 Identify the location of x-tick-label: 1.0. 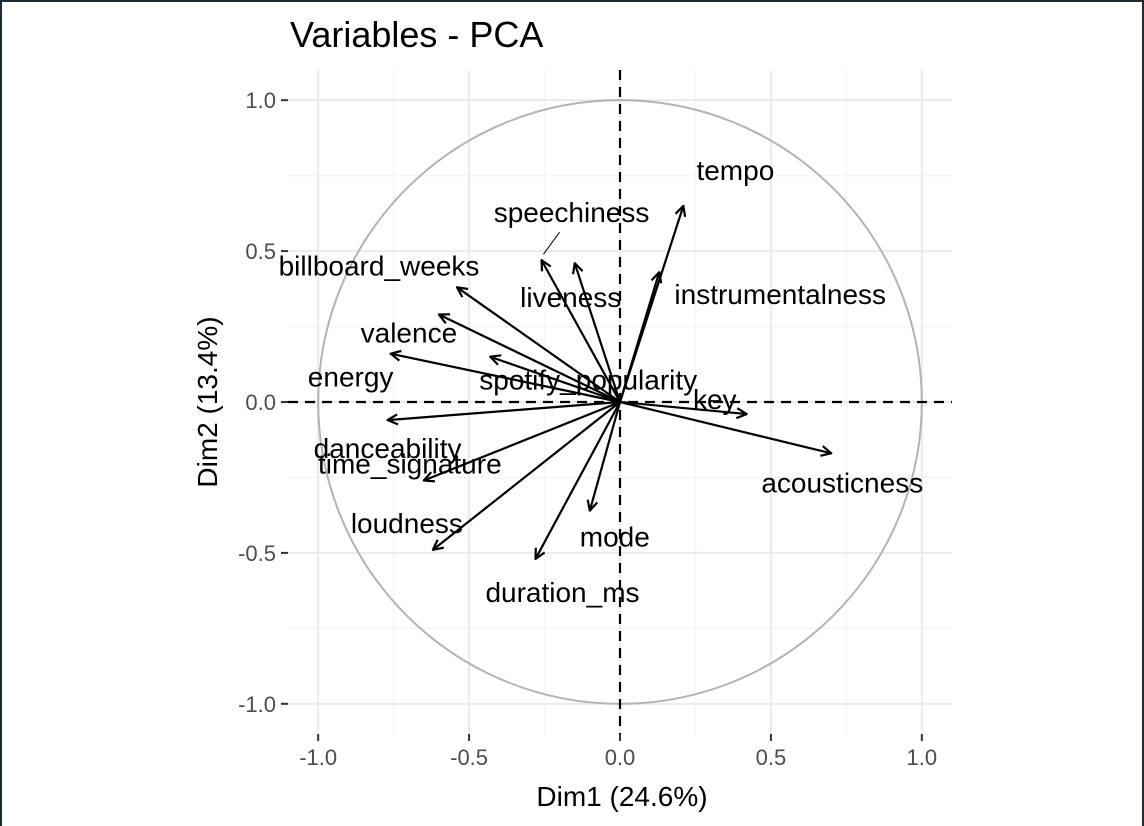
(922, 757).